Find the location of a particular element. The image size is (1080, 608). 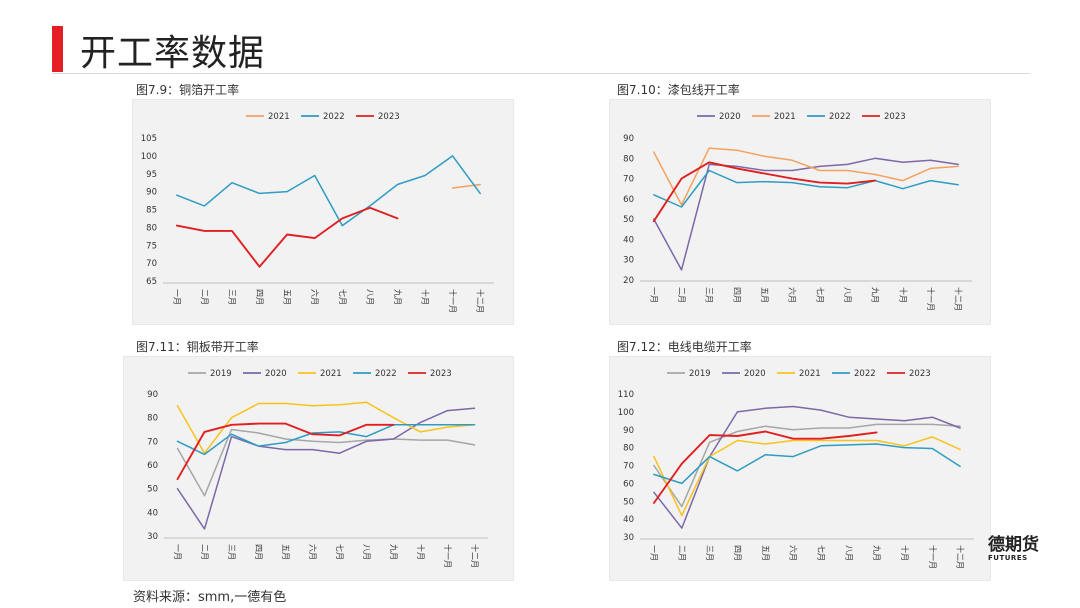

title-accent-bar is located at coordinates (57, 49).